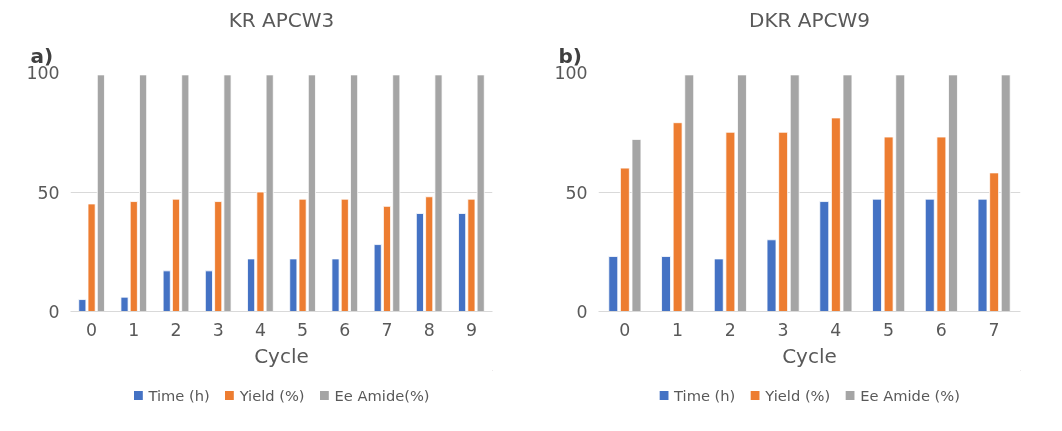 Image resolution: width=1062 pixels, height=431 pixels. Describe the element at coordinates (429, 329) in the screenshot. I see `x-tick-label: 8` at that location.